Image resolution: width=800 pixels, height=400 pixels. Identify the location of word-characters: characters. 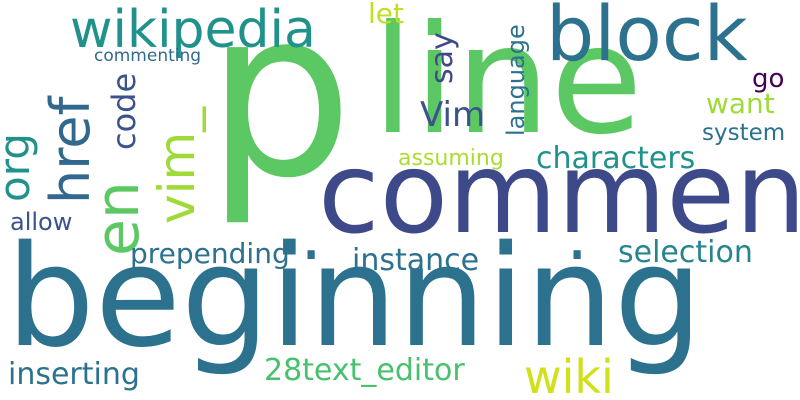
(616, 158).